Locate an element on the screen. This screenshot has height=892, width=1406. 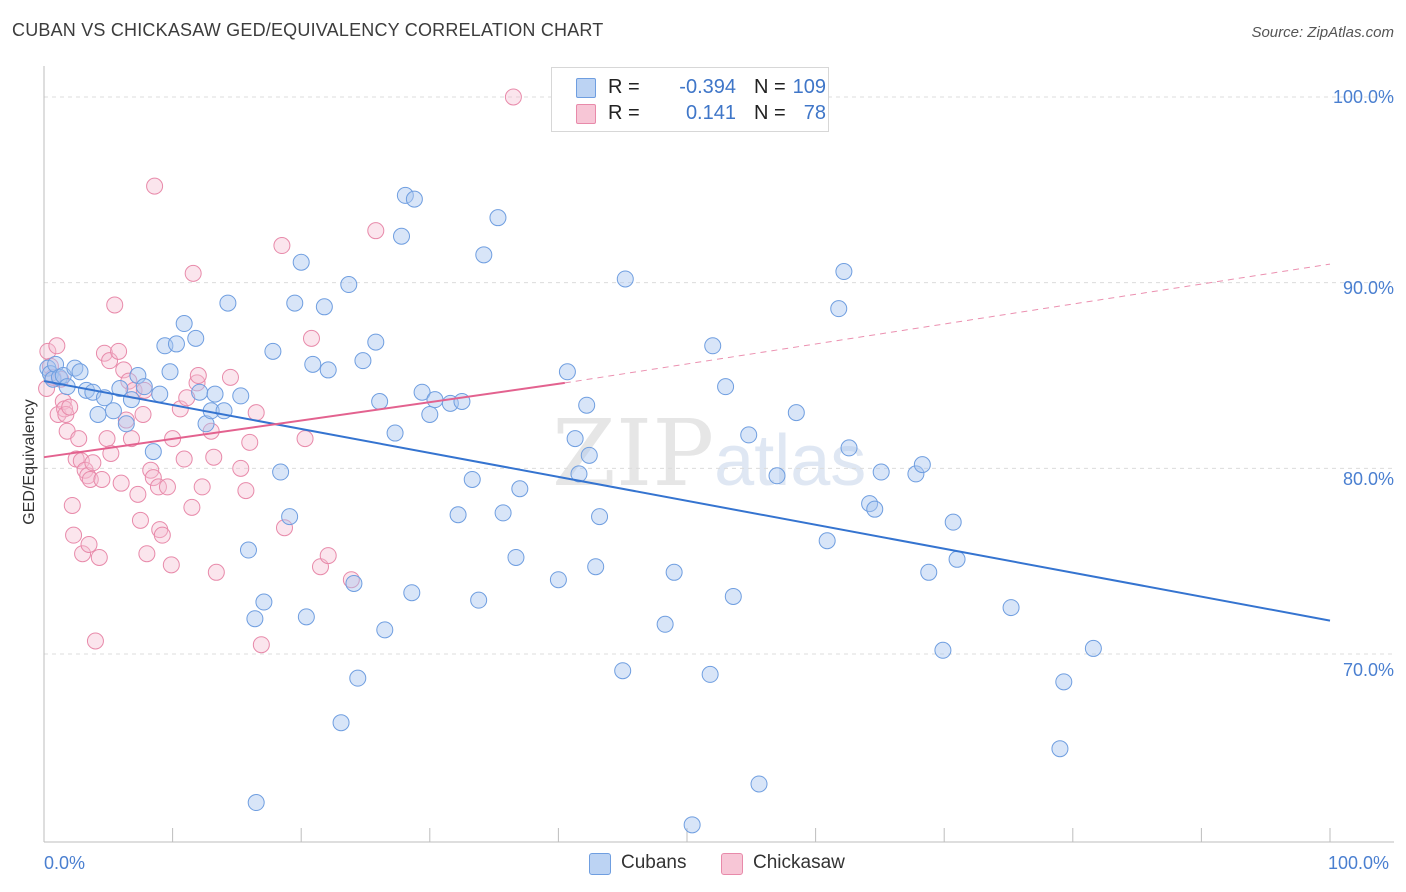
legend-n-value-cubans: 109 is located at coordinates (809, 87).